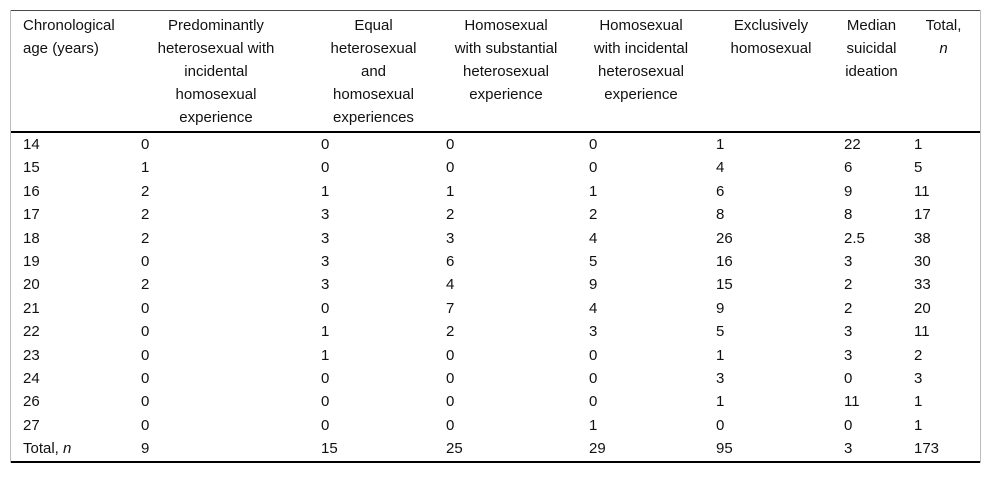  I want to click on column-header-median-suicidal-ideation: Median suicidal ideation, so click(871, 48).